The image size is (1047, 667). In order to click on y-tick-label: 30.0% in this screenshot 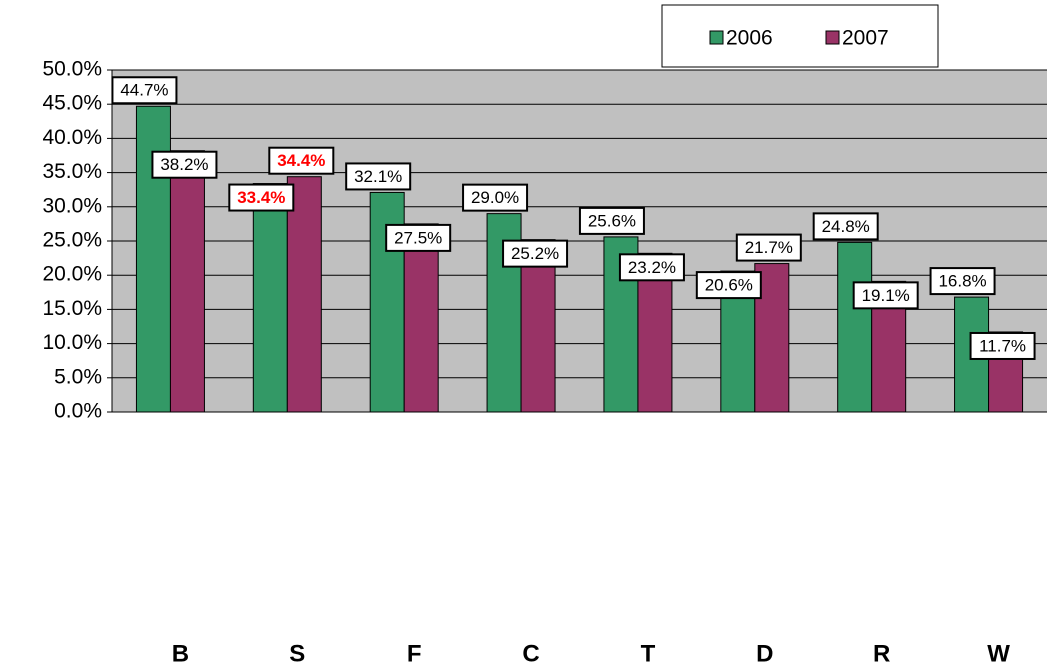, I will do `click(72, 205)`.